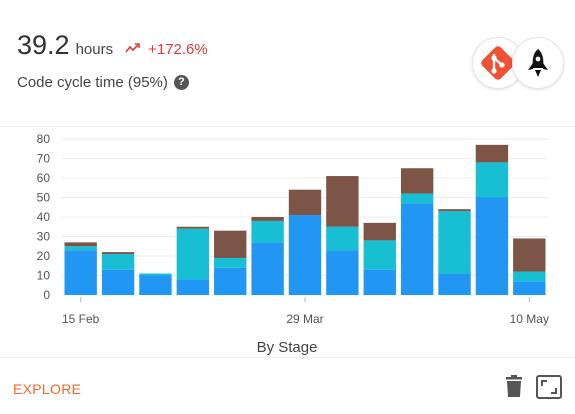 Image resolution: width=575 pixels, height=414 pixels. I want to click on trash-icon, so click(514, 387).